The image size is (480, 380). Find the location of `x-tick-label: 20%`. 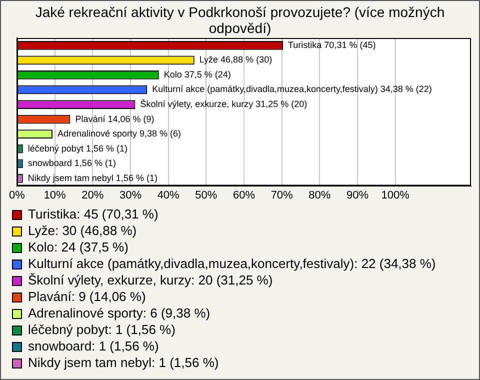

x-tick-label: 20% is located at coordinates (93, 195).